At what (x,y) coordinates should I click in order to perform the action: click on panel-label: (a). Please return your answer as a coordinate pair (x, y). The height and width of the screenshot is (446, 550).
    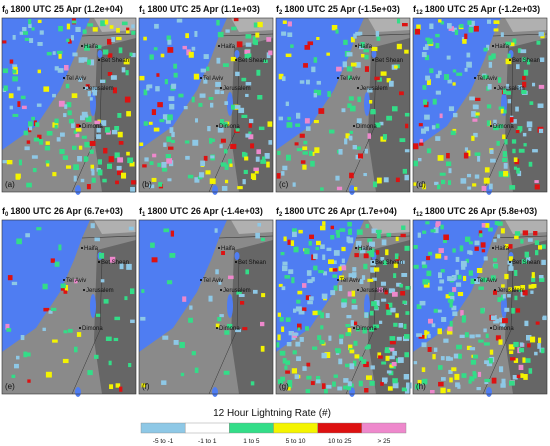
    Looking at the image, I should click on (10, 184).